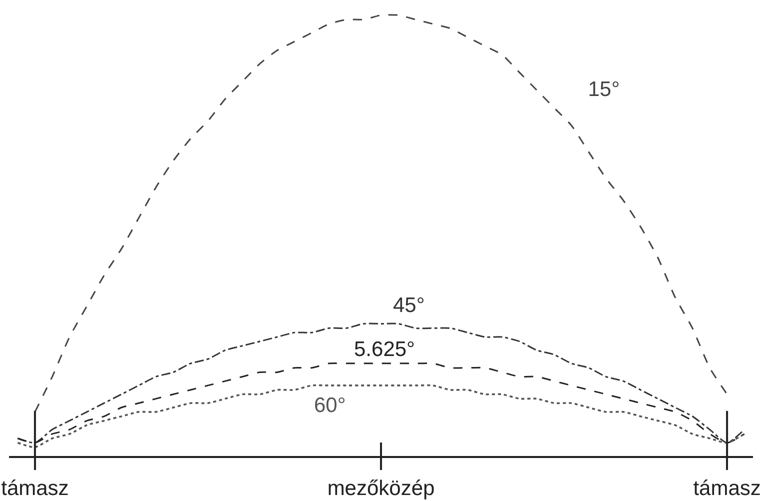 The image size is (778, 501). What do you see at coordinates (384, 349) in the screenshot?
I see `series-label: 5.625°` at bounding box center [384, 349].